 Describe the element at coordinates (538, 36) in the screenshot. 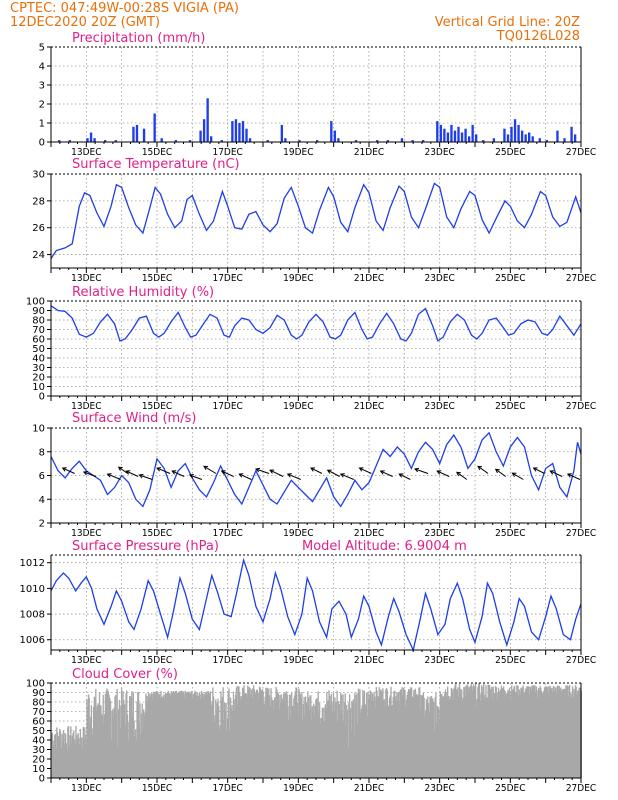

I see `header-model: TQ0126L028` at that location.